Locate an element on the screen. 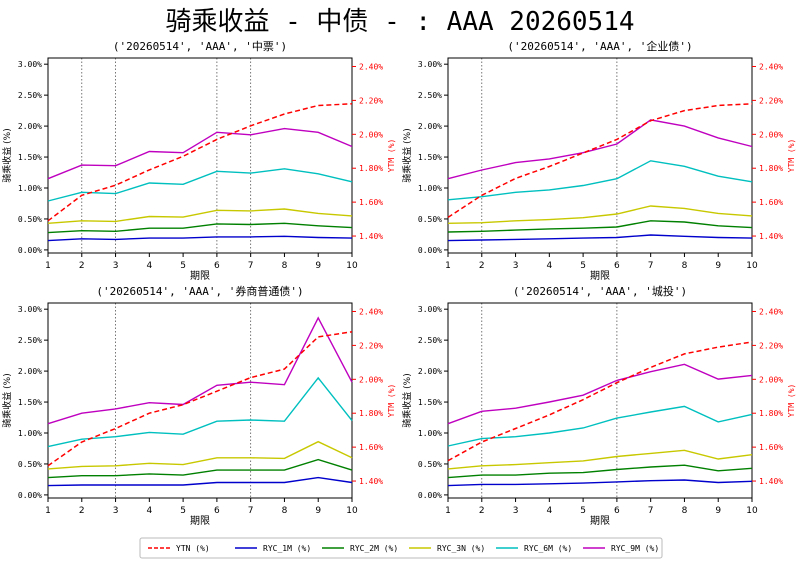  figure-title: 骑乘收益 - 中债 - : AAA 20260514 is located at coordinates (399, 22).